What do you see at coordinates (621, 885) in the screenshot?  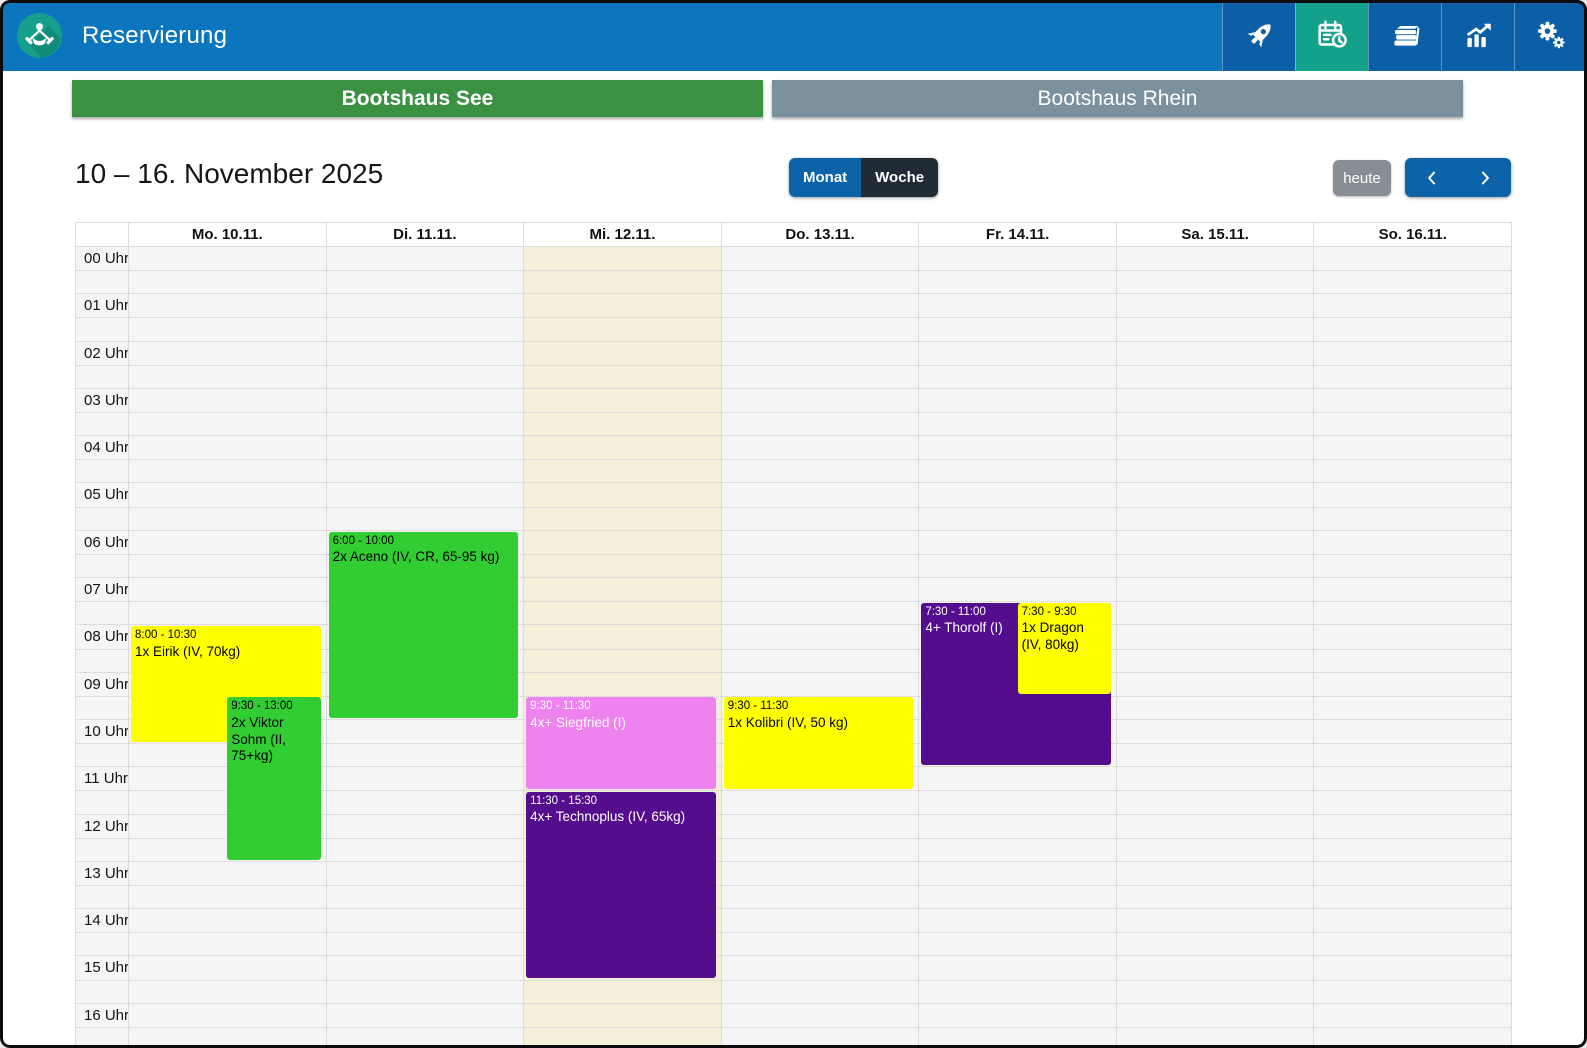 I see `reservation-event: 11:30 - 15:30 4x+ Technoplus (IV, 65kg)` at bounding box center [621, 885].